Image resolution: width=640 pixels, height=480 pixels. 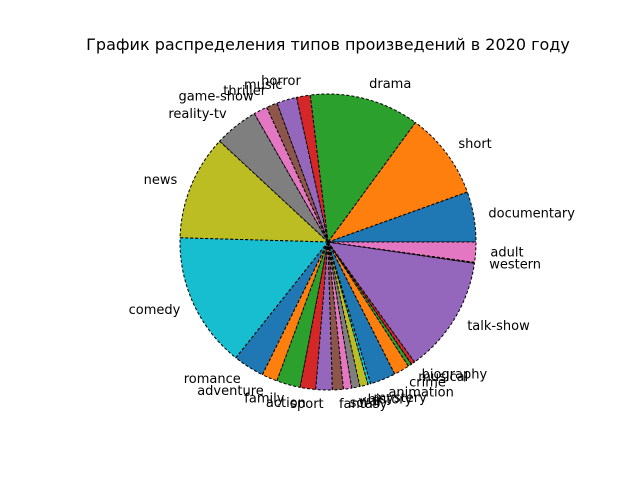 What do you see at coordinates (230, 391) in the screenshot?
I see `pie-label-adventure: adventure` at bounding box center [230, 391].